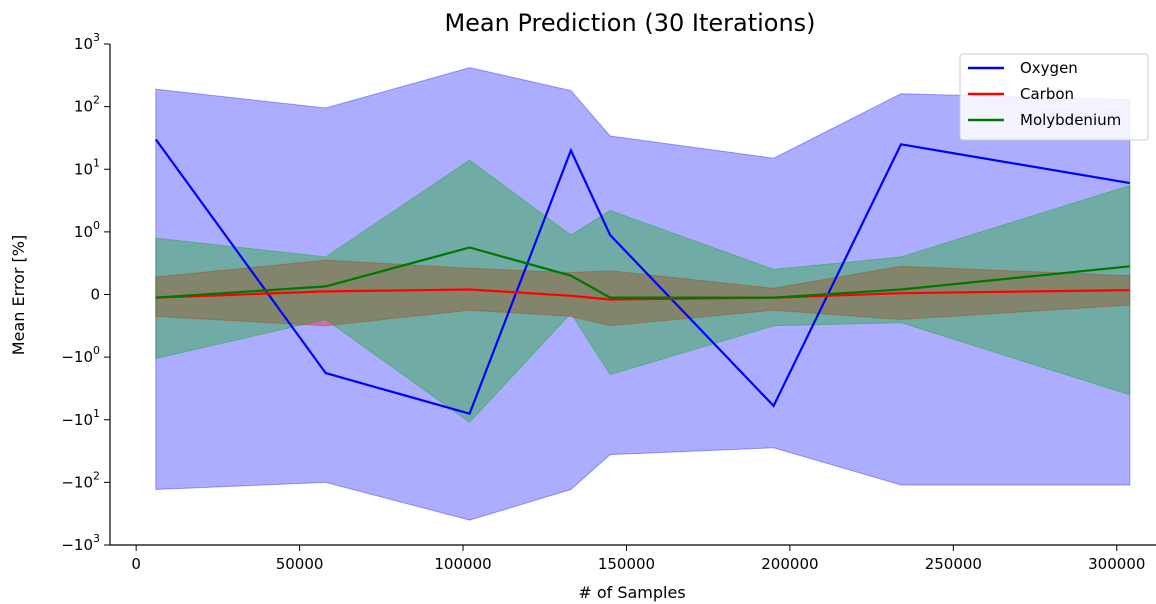 Image resolution: width=1156 pixels, height=604 pixels. I want to click on y-ticks: 10³ 10² 10¹ 100 0 −100 −101 −102 −103, so click(85, 292).